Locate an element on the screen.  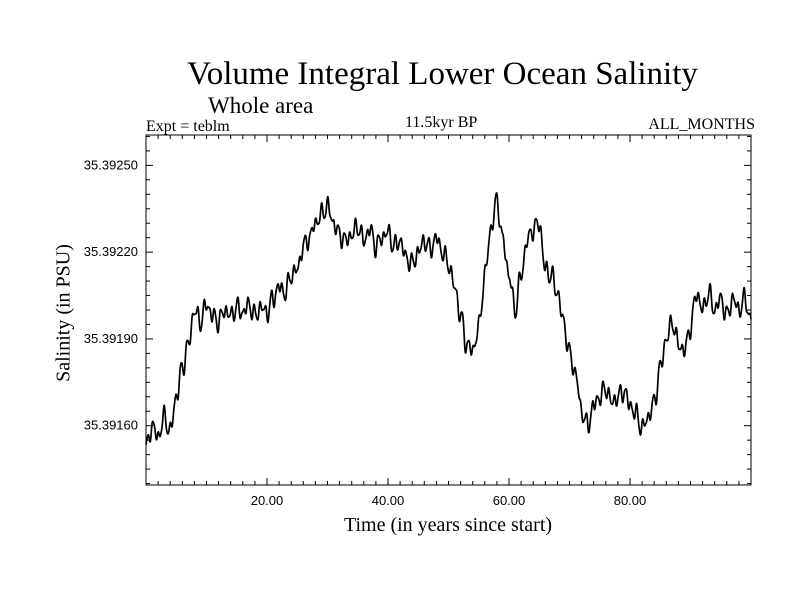
x-tick-label: 60.00 is located at coordinates (509, 500).